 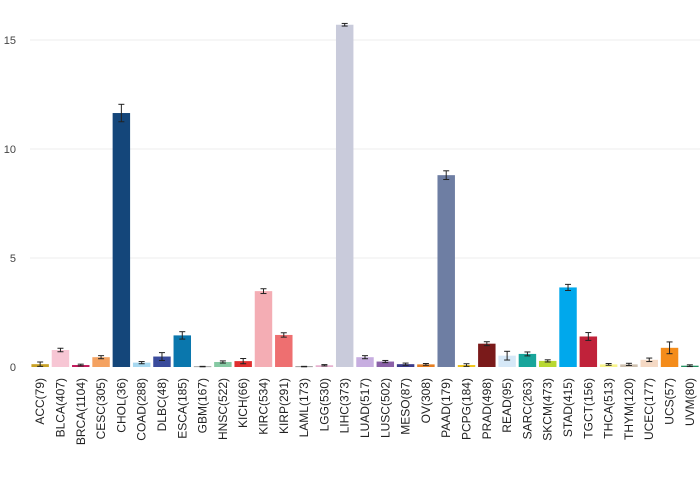 I want to click on x-tick-label: CHOL(36), so click(x=121, y=405).